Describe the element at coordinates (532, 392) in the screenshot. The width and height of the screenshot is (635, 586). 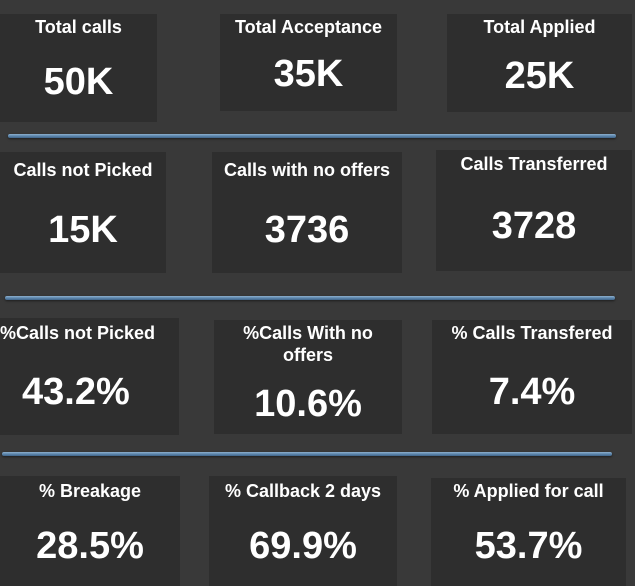
I see `kpi-value: 7.4%` at that location.